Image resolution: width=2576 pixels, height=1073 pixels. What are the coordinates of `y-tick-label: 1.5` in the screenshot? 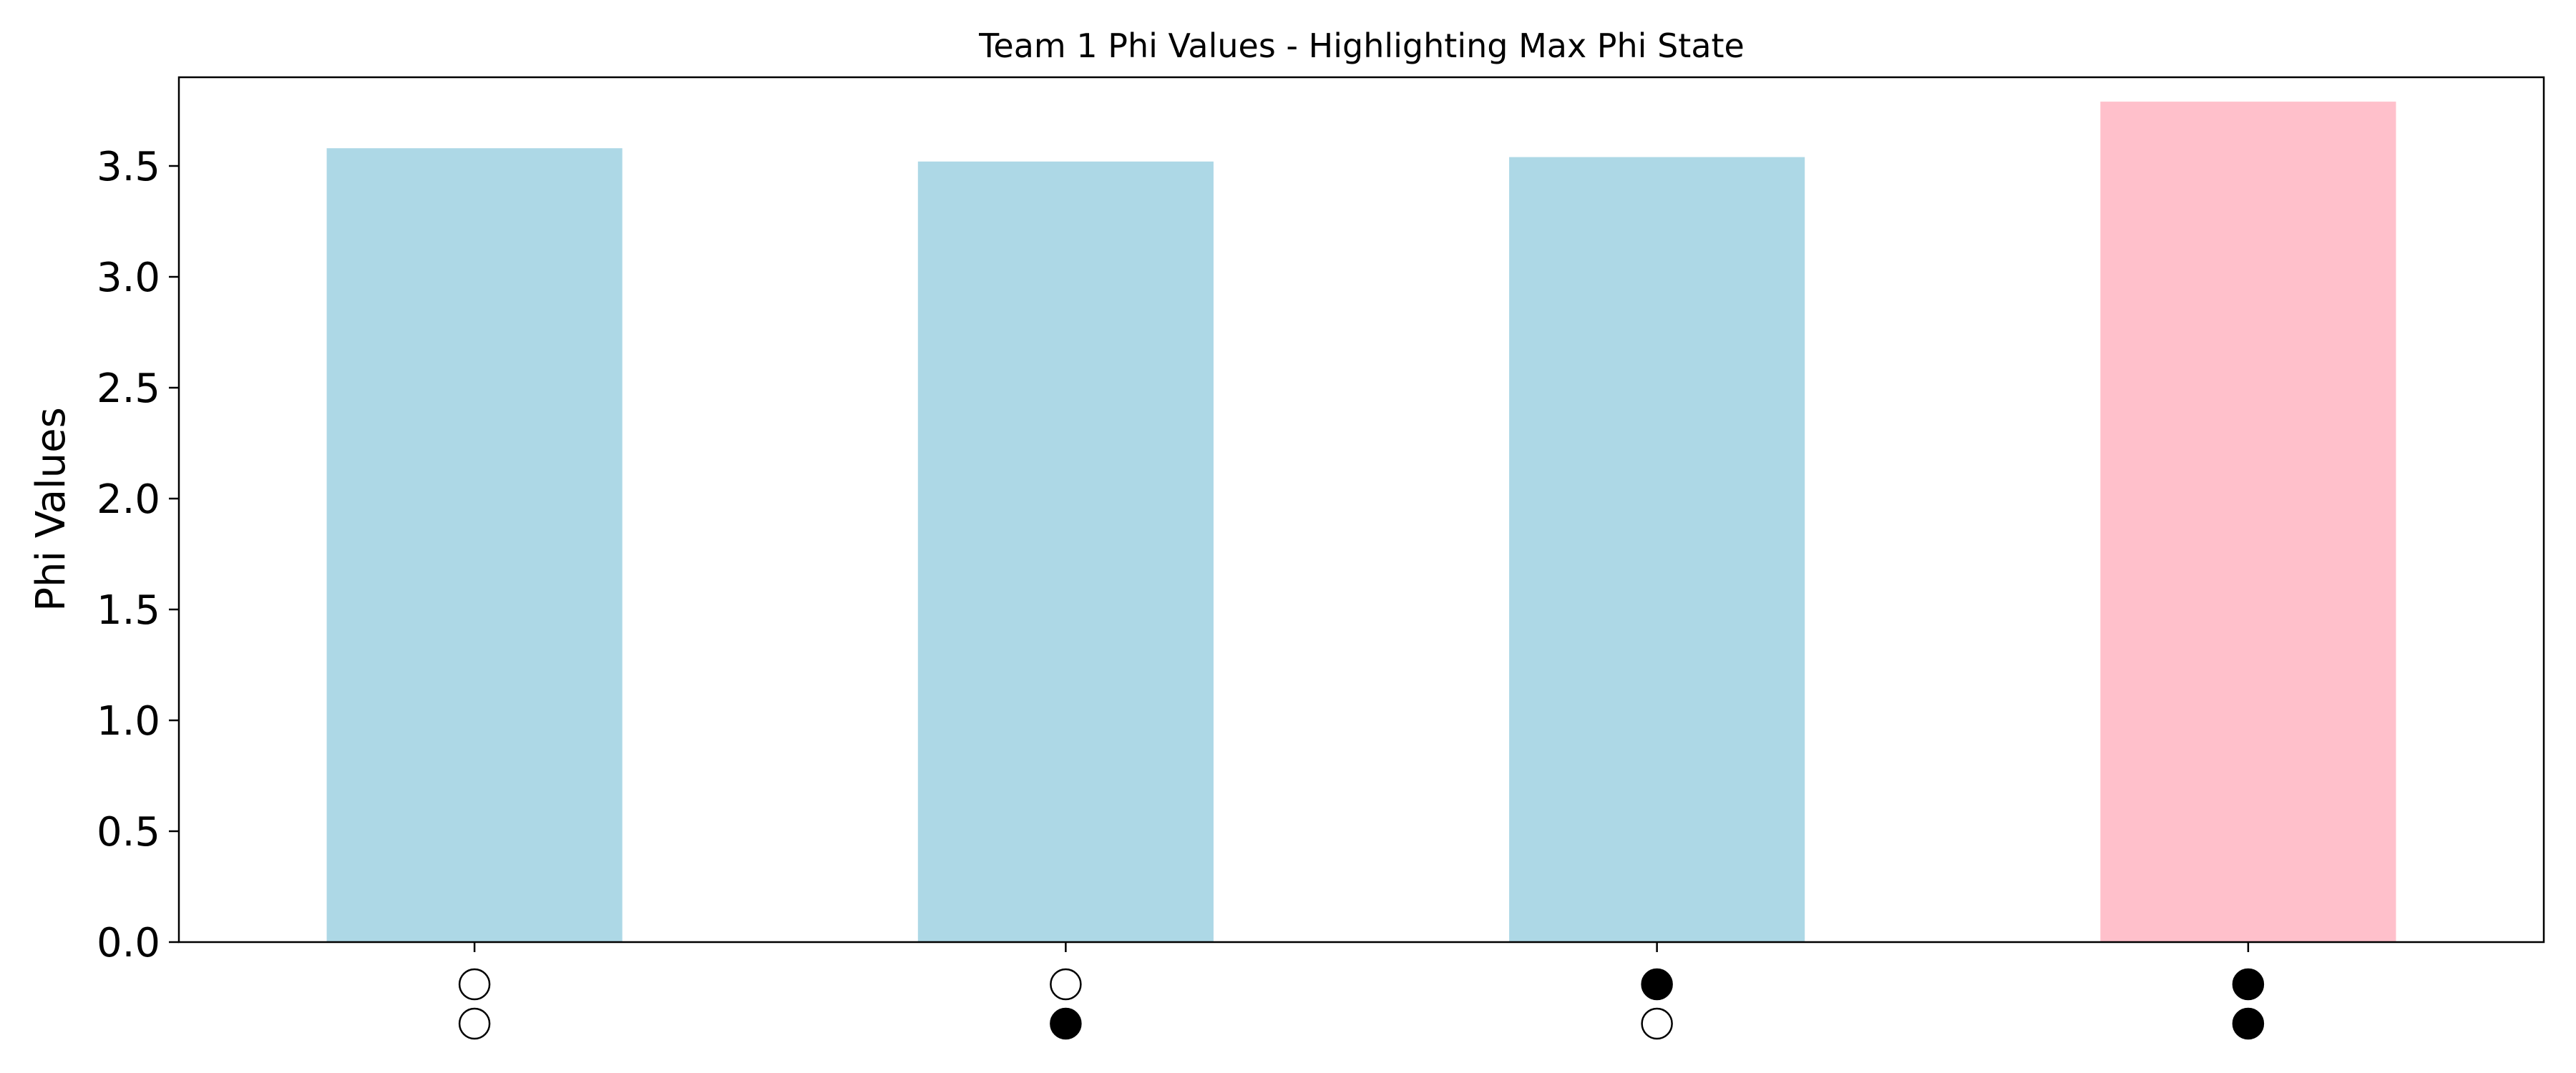 It's located at (128, 610).